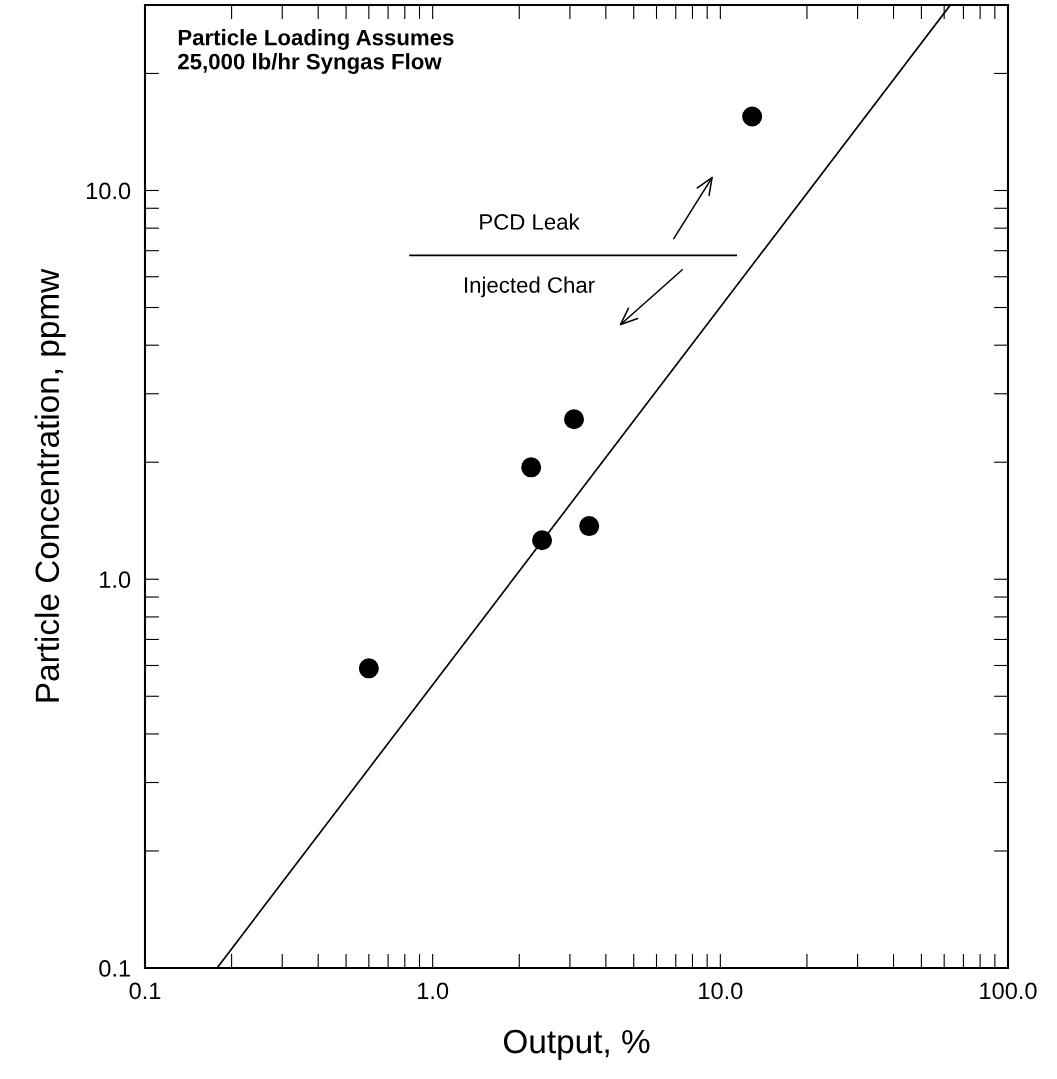  Describe the element at coordinates (530, 287) in the screenshot. I see `annotation: Injected Char` at that location.